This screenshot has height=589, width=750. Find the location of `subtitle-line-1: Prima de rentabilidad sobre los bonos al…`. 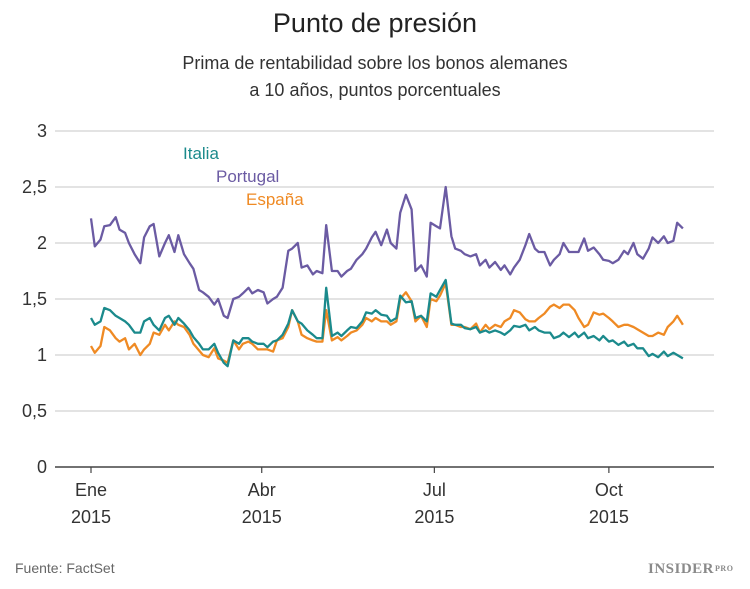

subtitle-line-1: Prima de rentabilidad sobre los bonos al… is located at coordinates (375, 63).